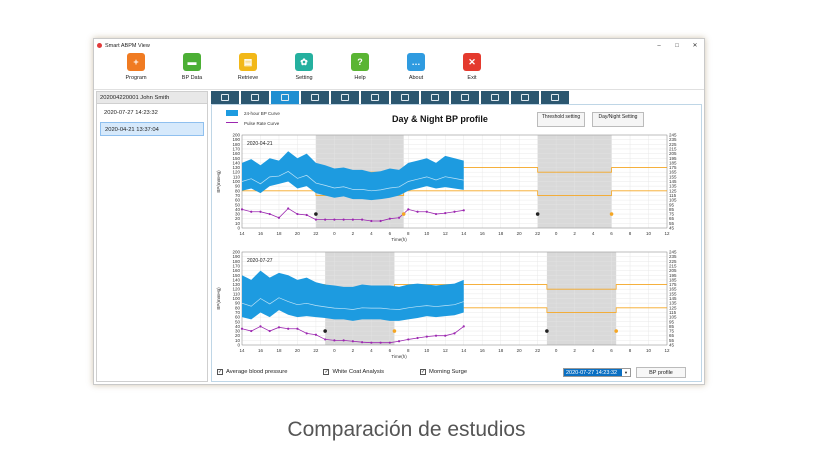 This screenshot has width=813, height=454. What do you see at coordinates (695, 46) in the screenshot?
I see `close-button: ✕` at bounding box center [695, 46].